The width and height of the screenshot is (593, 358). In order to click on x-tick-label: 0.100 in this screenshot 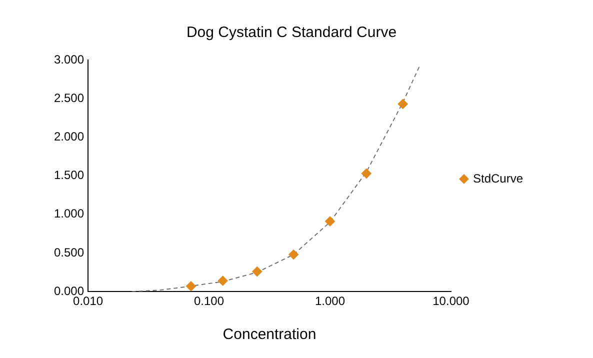, I will do `click(209, 301)`.